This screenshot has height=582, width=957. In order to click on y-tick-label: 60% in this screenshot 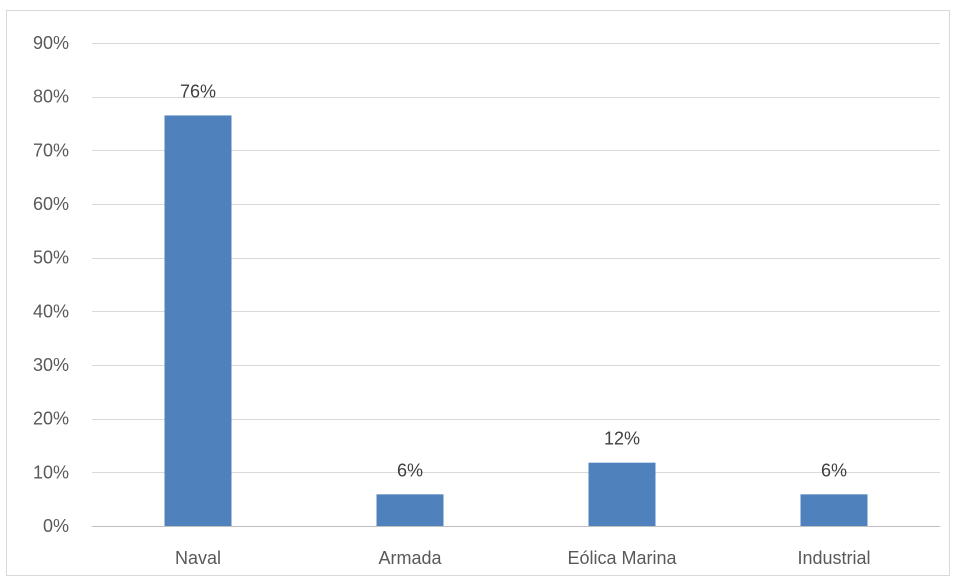, I will do `click(51, 204)`.